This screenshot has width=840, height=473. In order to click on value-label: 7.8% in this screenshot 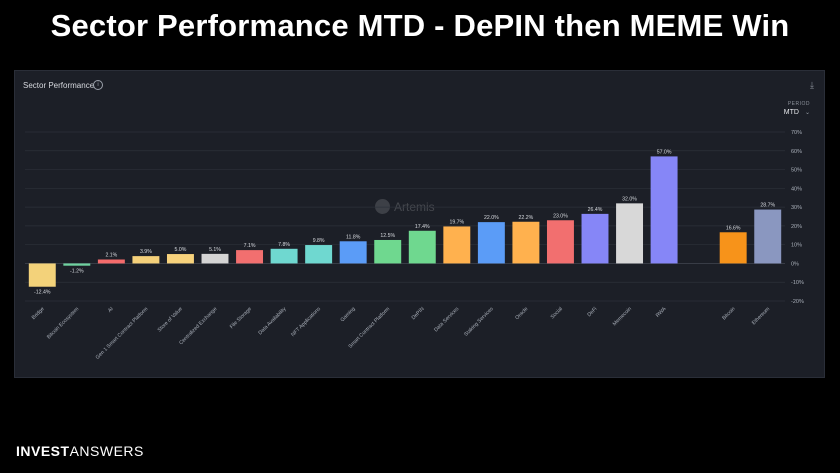, I will do `click(284, 245)`.